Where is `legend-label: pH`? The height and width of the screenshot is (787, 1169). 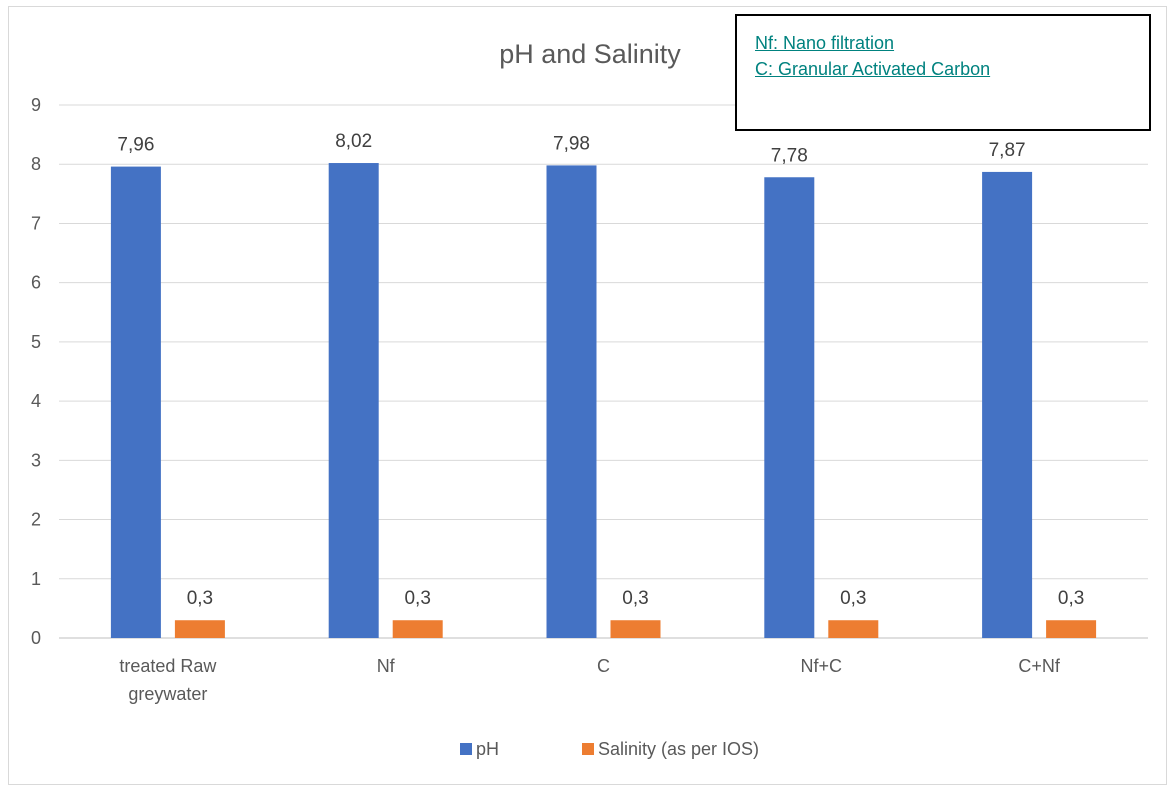 legend-label: pH is located at coordinates (487, 749).